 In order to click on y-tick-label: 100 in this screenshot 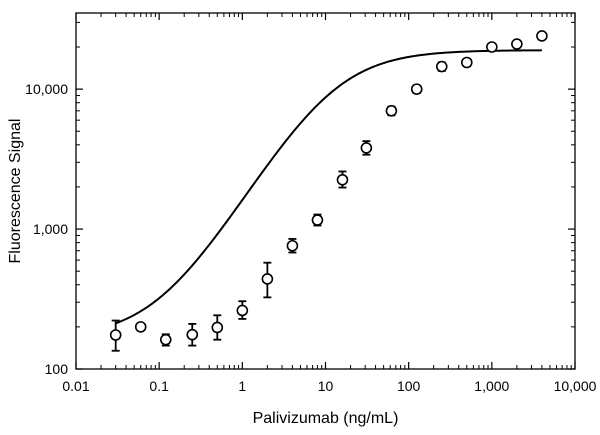, I will do `click(57, 369)`.